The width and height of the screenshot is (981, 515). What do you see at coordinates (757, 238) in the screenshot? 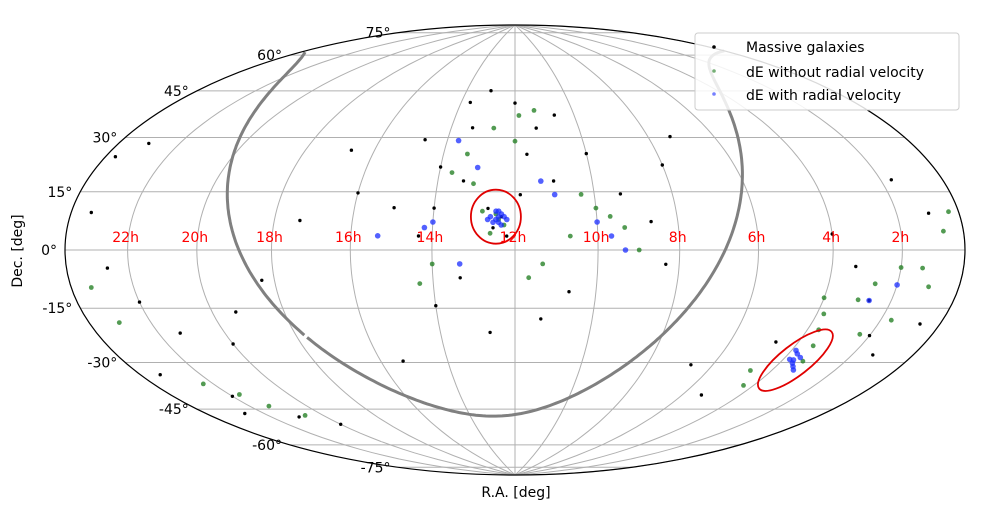
I see `ra-tick-label: 6h` at bounding box center [757, 238].